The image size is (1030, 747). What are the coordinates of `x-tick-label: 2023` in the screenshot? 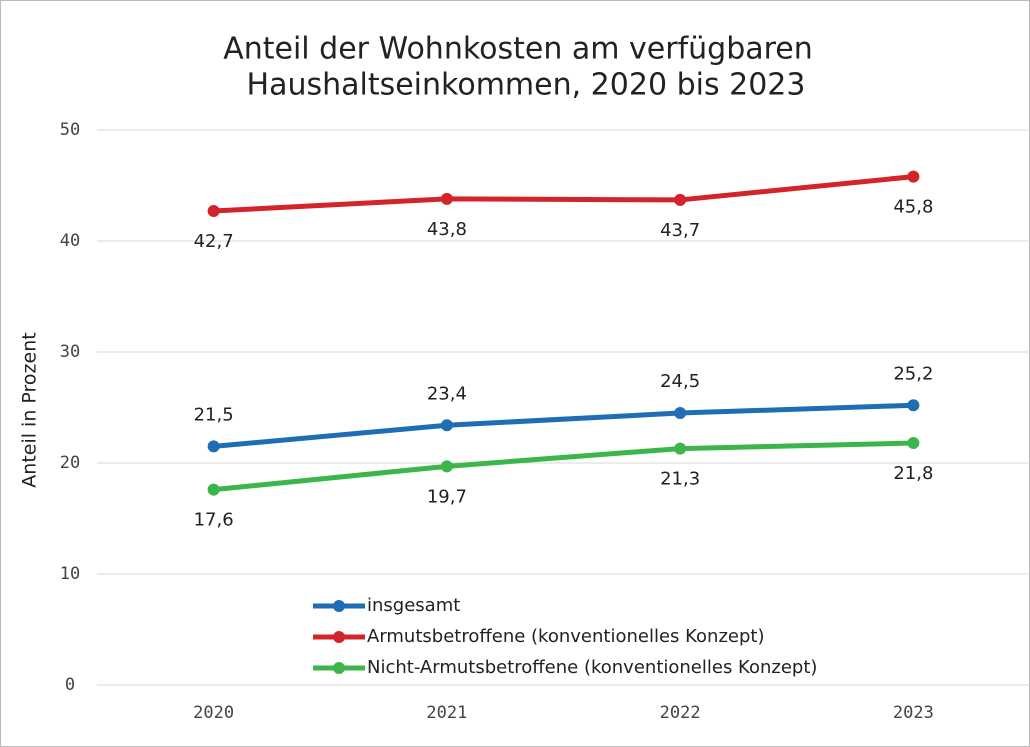 It's located at (913, 713).